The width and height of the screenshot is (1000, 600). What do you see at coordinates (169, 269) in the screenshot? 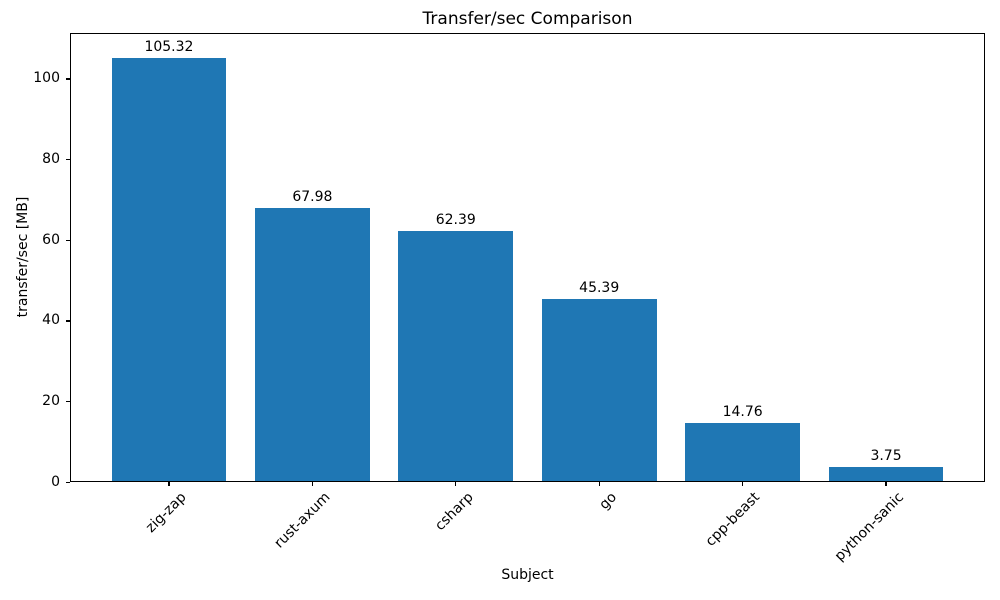
I see `bar-zig-zap` at bounding box center [169, 269].